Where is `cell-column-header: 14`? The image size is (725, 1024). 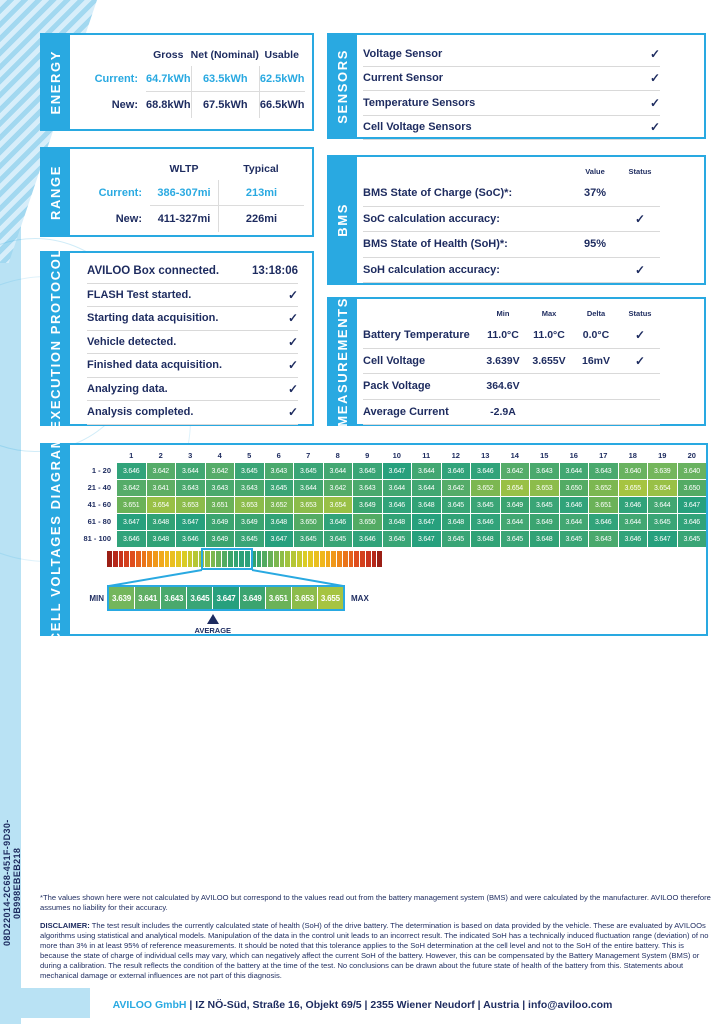
cell-column-header: 14 is located at coordinates (514, 455).